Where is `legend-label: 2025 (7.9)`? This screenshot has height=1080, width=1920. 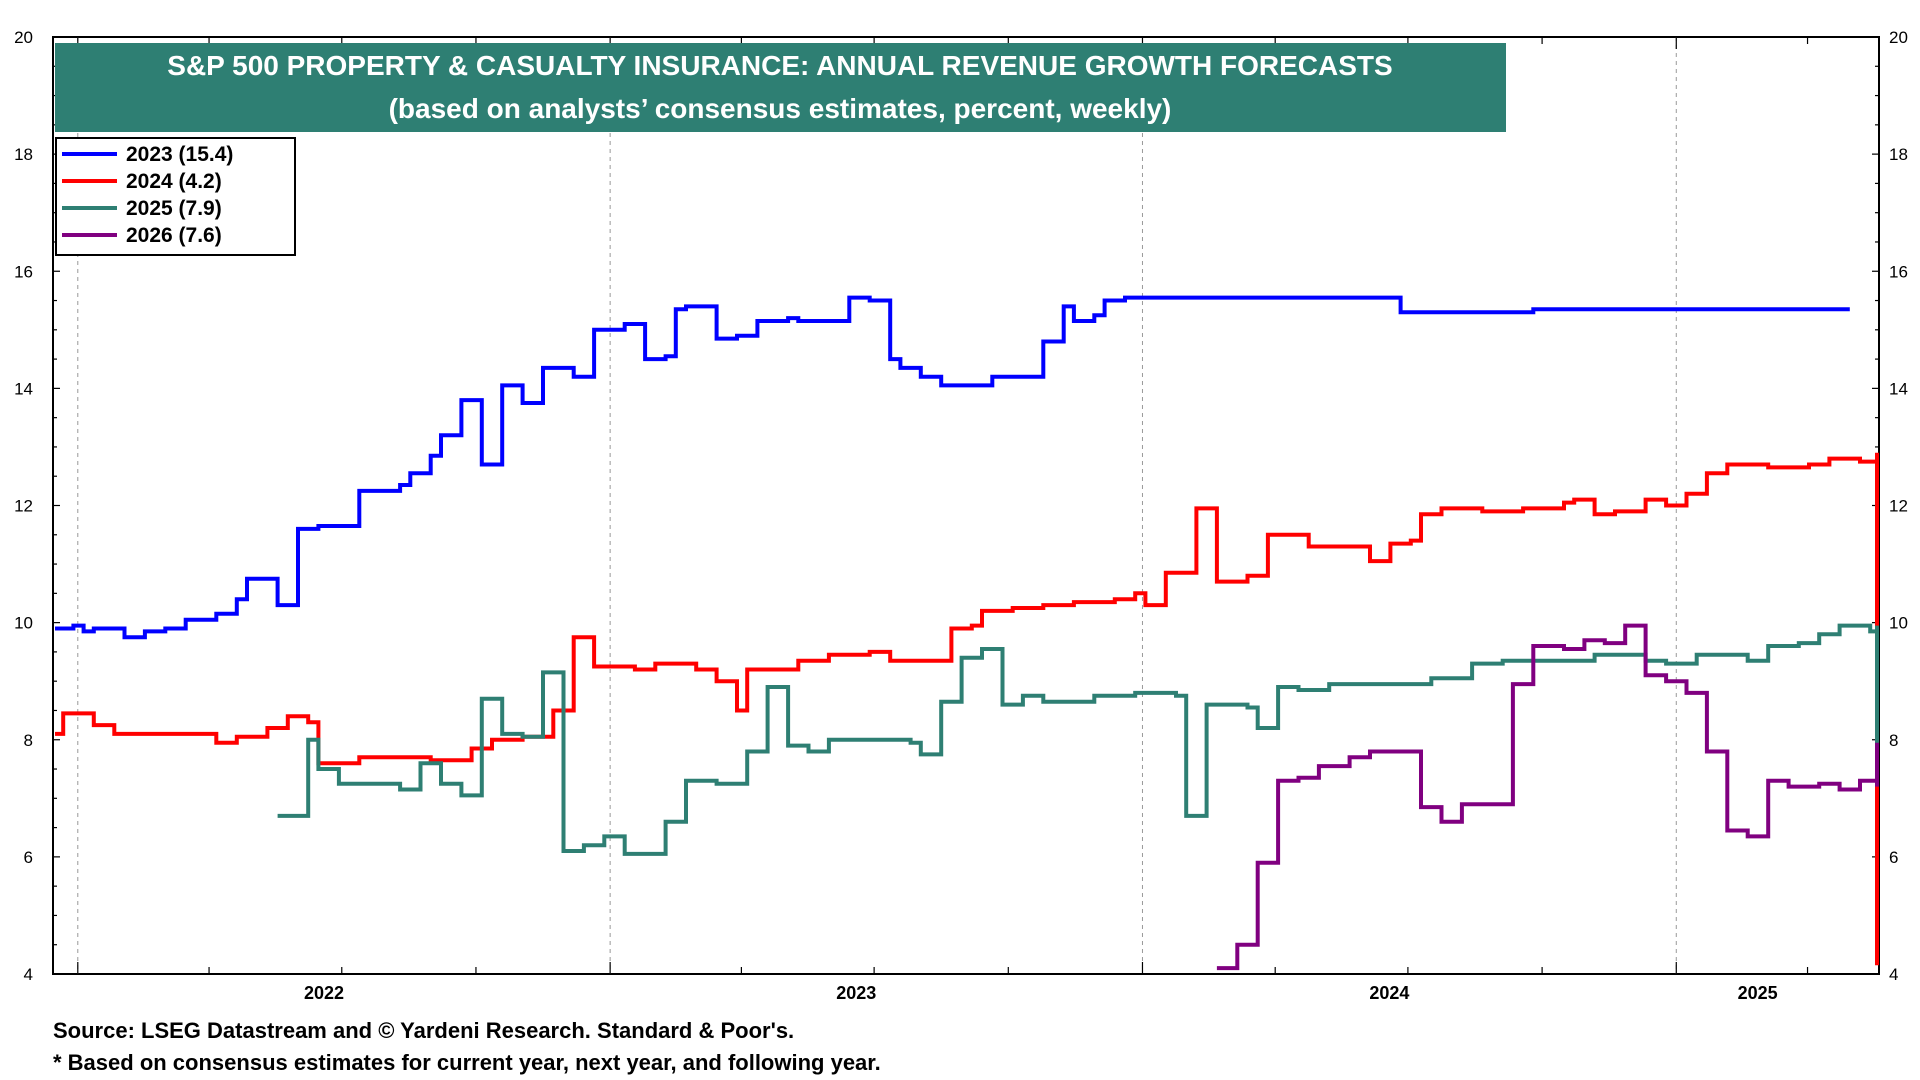
legend-label: 2025 (7.9) is located at coordinates (174, 208).